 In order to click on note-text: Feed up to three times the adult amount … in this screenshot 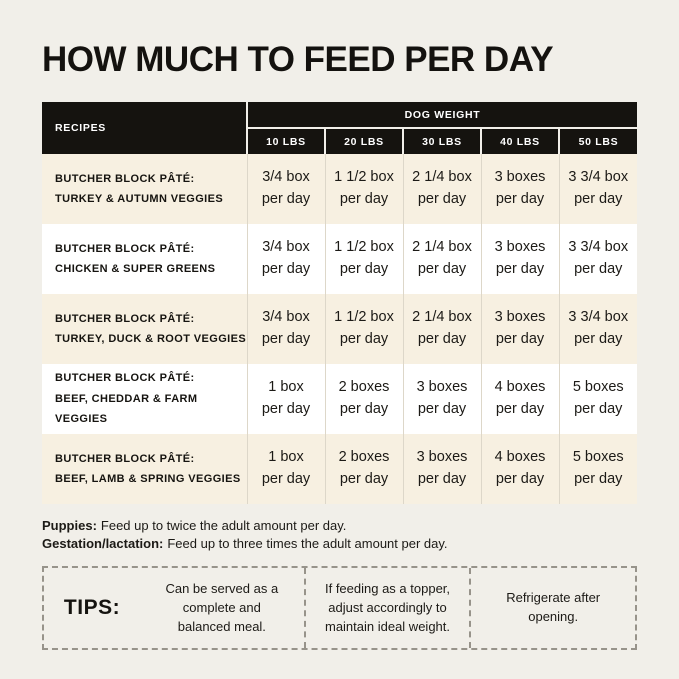, I will do `click(307, 543)`.